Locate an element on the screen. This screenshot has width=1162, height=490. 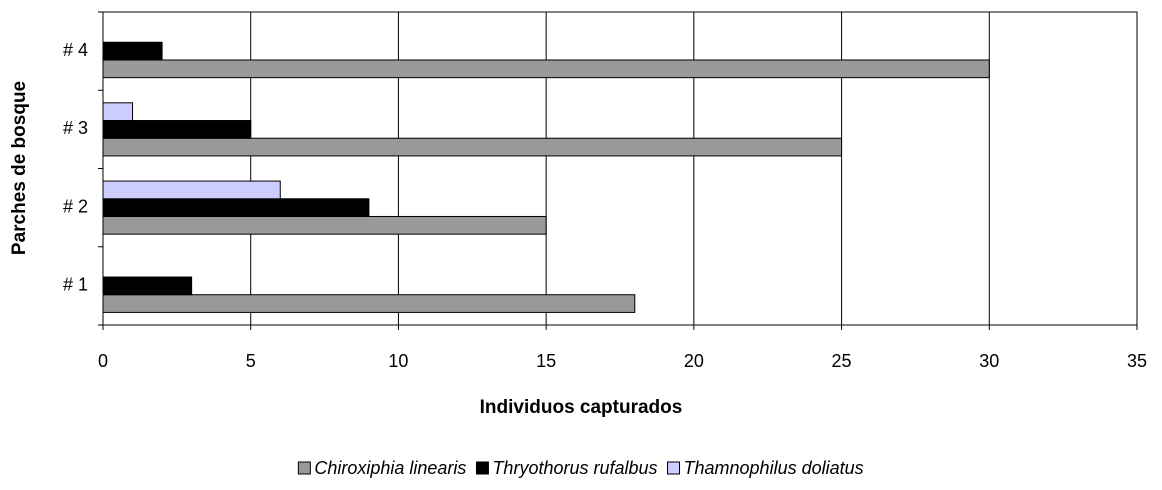
y-tick-label: # 4 is located at coordinates (75, 50).